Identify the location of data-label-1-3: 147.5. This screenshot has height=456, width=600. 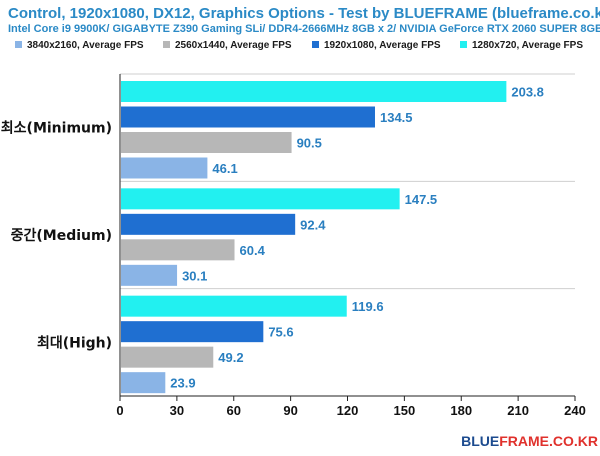
(421, 199).